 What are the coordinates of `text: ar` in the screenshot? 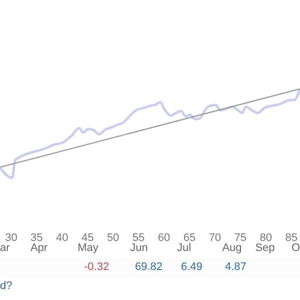 It's located at (5, 248).